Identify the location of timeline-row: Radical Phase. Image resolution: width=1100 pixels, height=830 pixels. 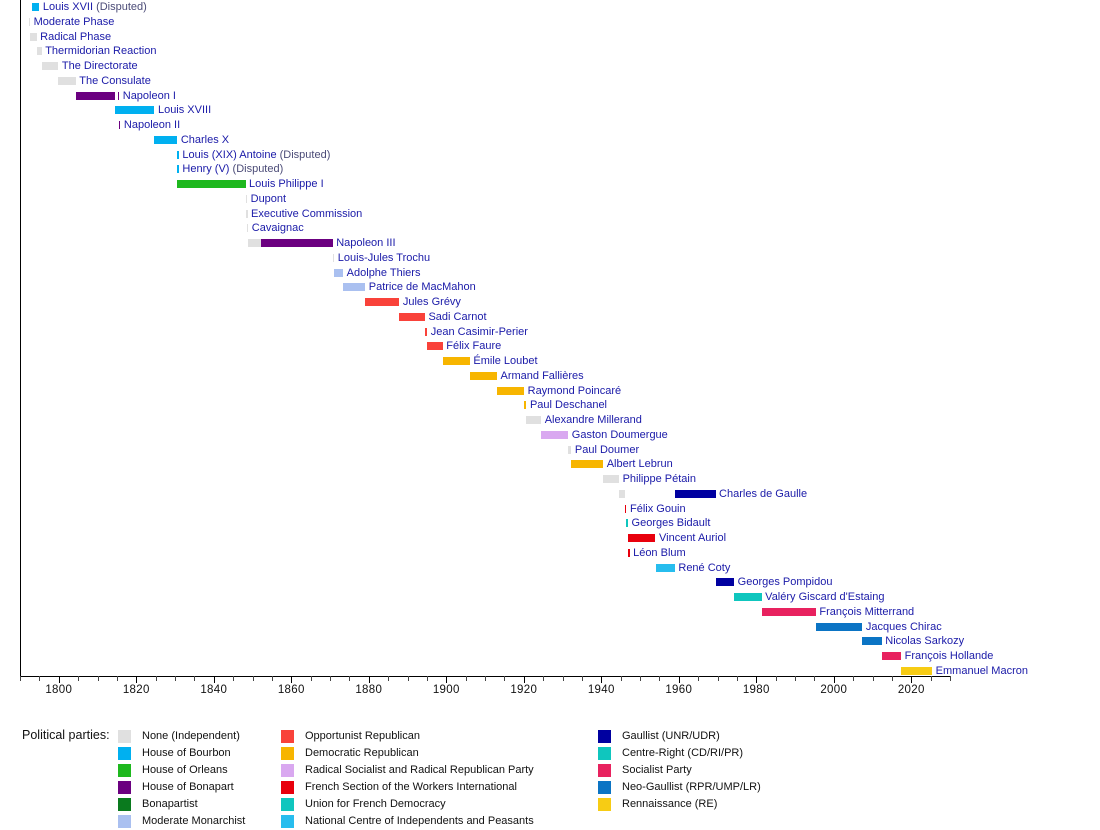
(550, 37).